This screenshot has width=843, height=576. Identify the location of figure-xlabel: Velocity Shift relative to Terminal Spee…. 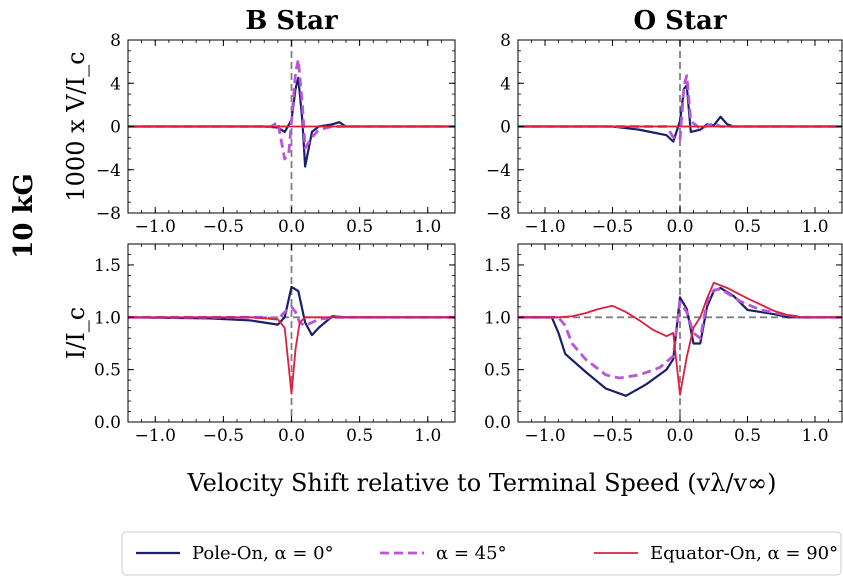
(482, 483).